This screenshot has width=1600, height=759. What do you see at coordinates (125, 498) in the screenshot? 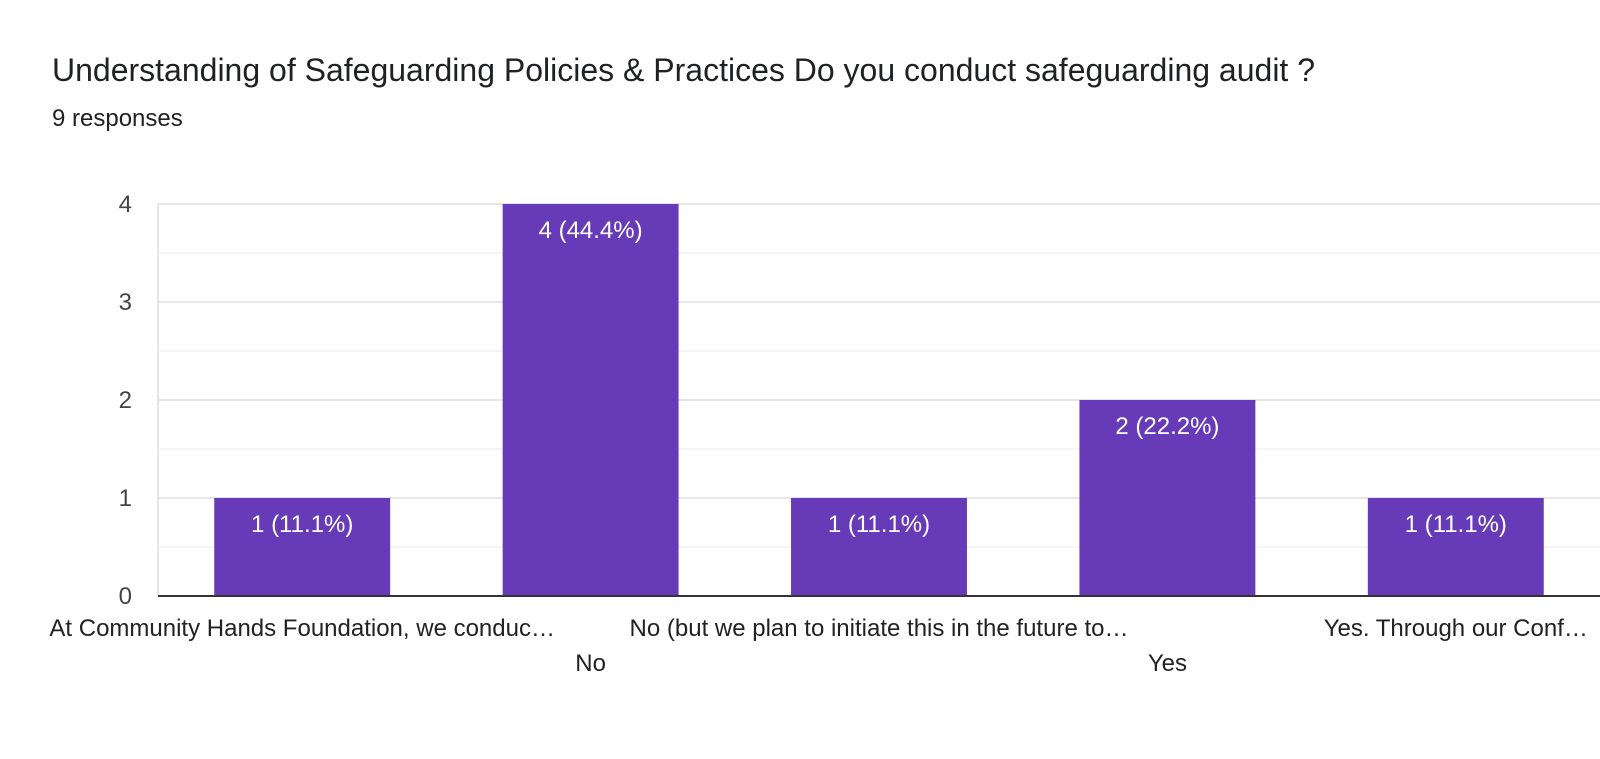
I see `y-tick-label: 1` at bounding box center [125, 498].